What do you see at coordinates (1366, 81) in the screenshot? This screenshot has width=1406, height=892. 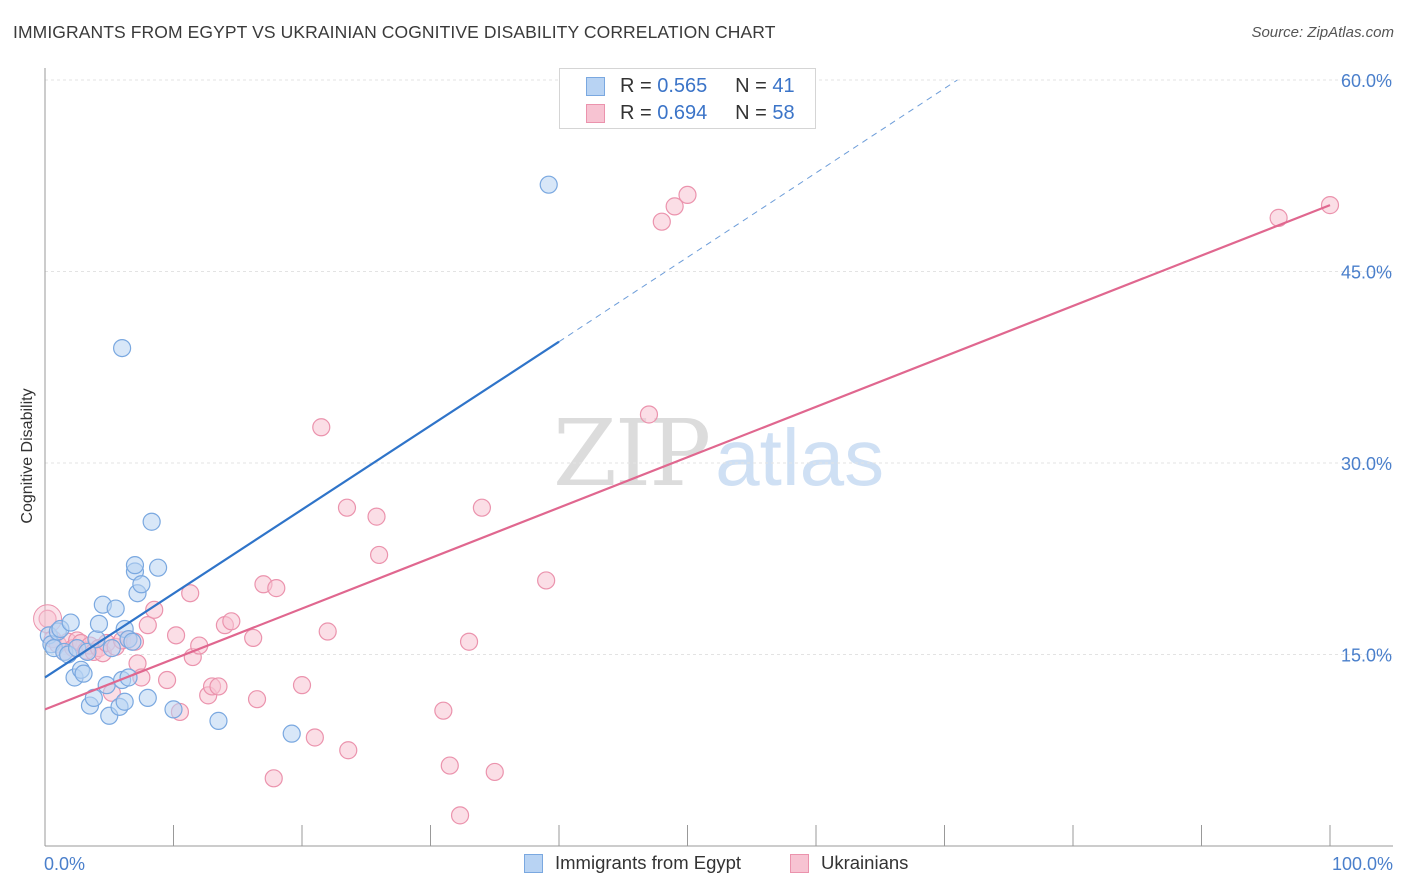 I see `y-tick-label: 60.0%` at bounding box center [1366, 81].